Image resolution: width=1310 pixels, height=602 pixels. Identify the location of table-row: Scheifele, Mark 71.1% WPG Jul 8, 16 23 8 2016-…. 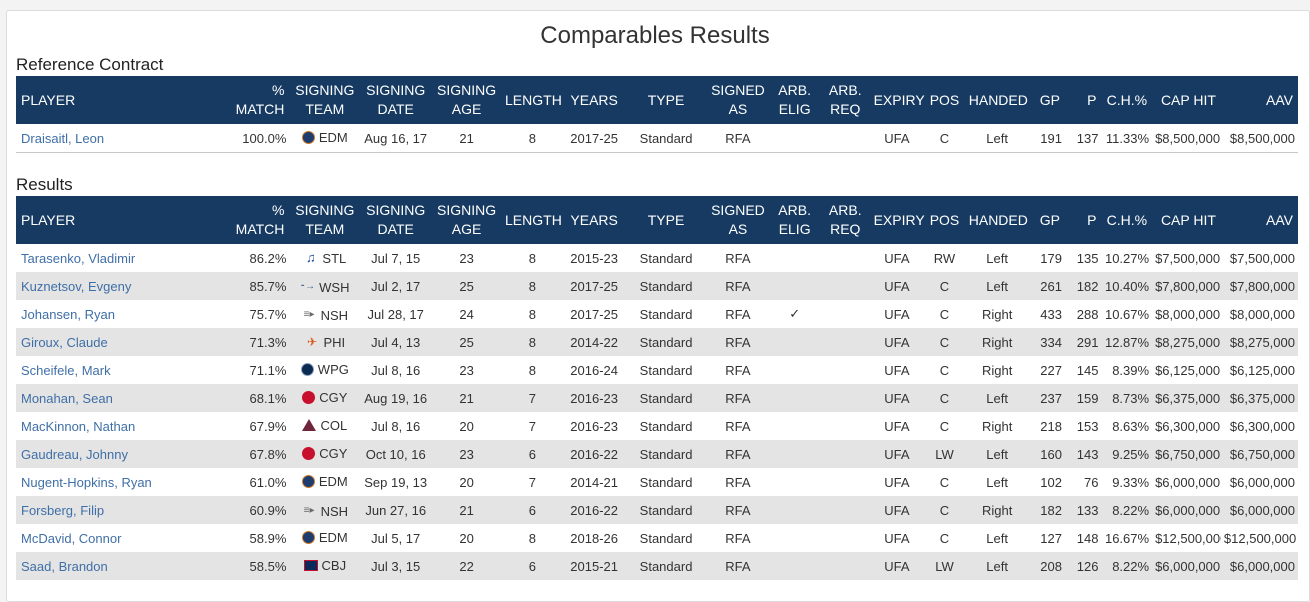
(657, 370).